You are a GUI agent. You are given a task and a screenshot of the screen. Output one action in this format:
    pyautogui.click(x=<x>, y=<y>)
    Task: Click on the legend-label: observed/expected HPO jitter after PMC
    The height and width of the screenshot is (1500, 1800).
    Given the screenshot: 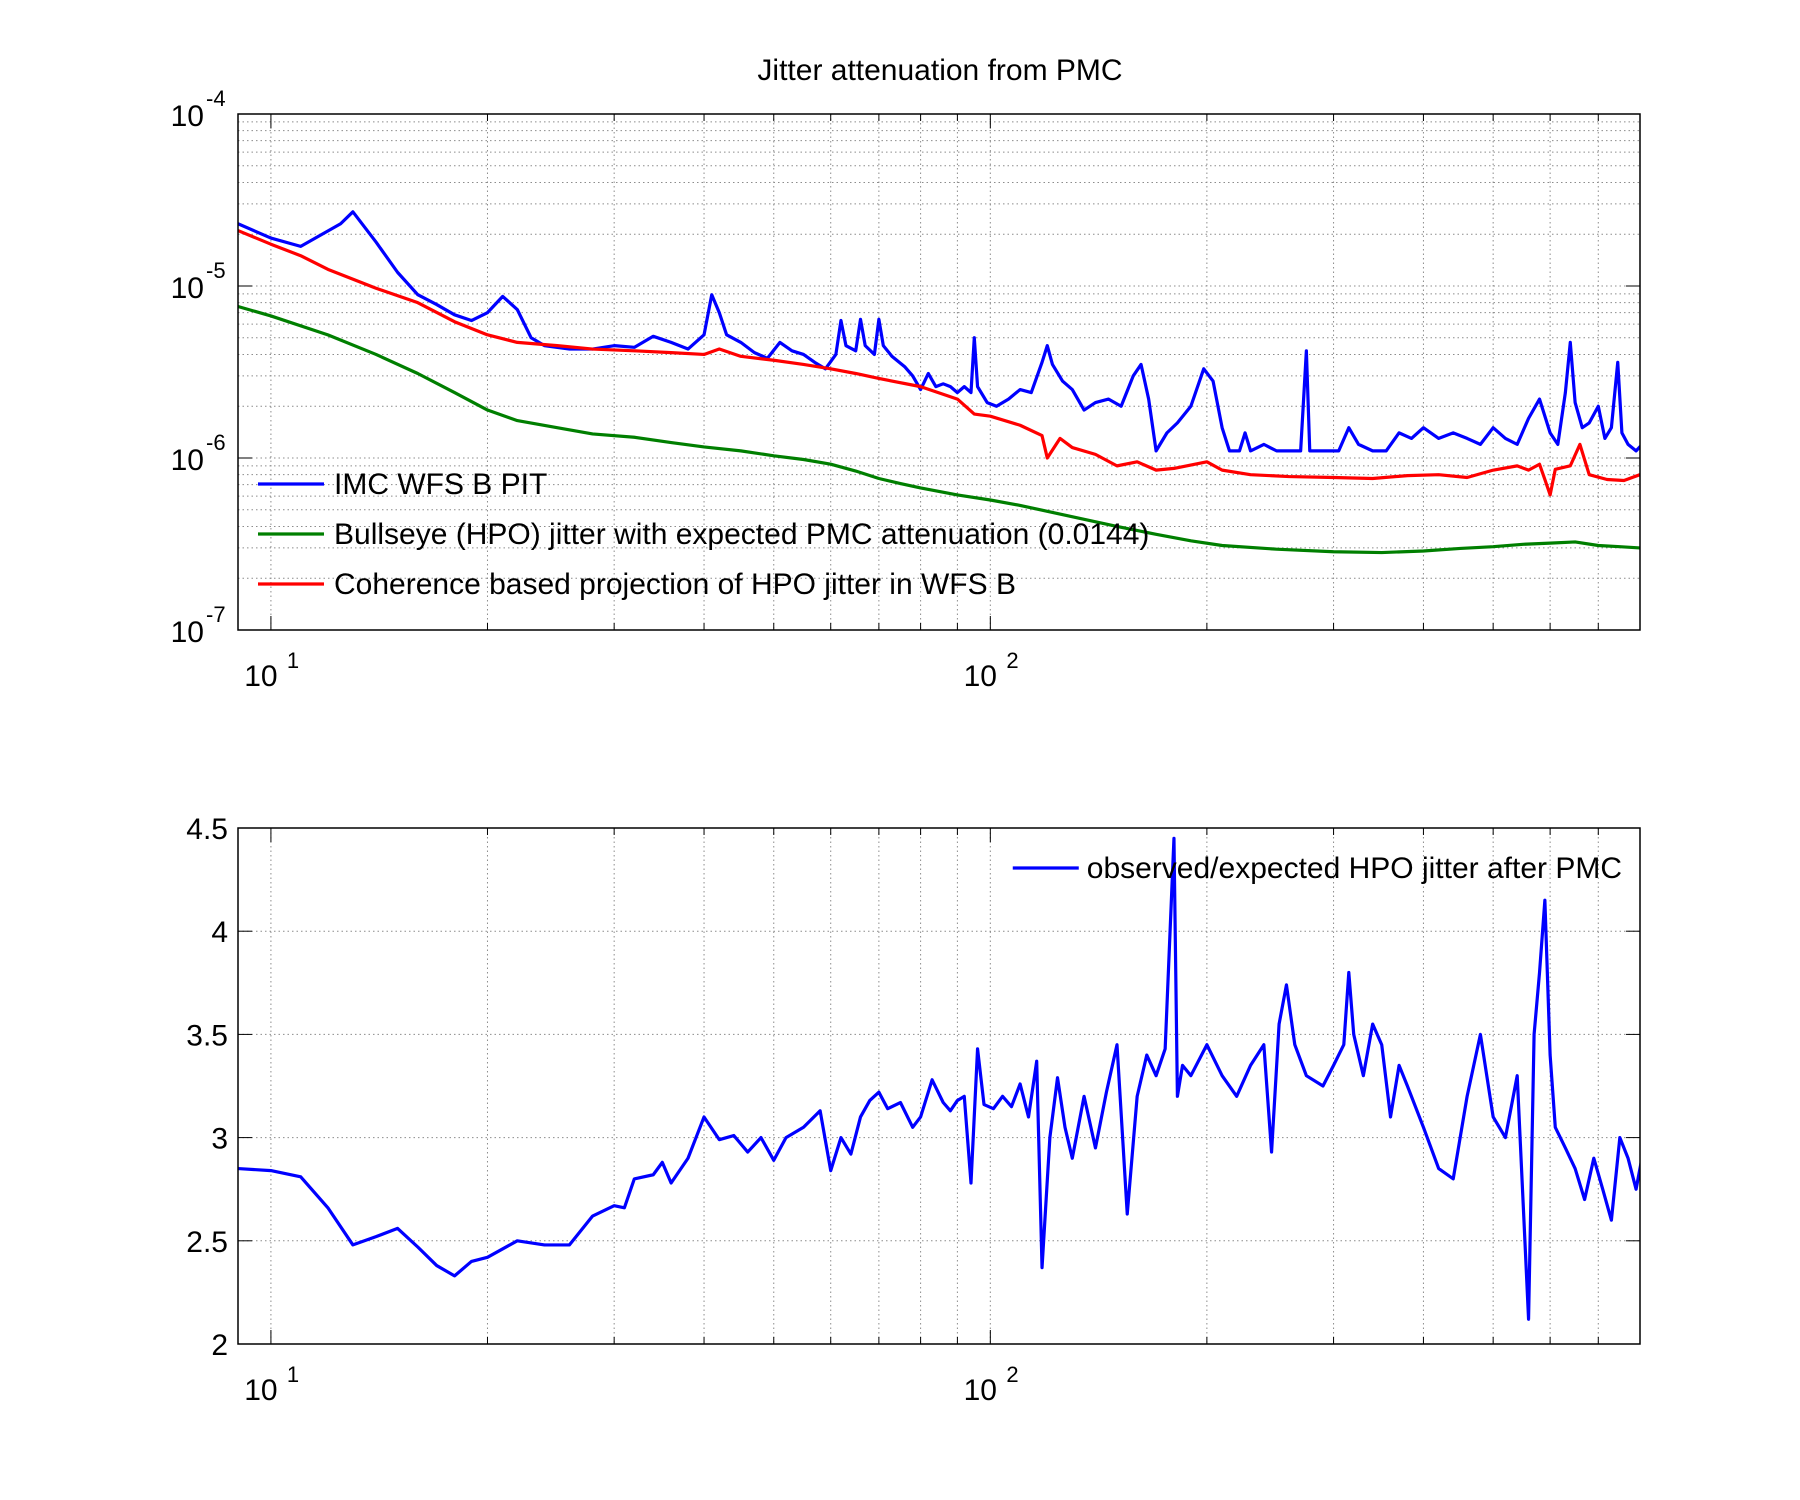 What is the action you would take?
    pyautogui.click(x=1354, y=868)
    